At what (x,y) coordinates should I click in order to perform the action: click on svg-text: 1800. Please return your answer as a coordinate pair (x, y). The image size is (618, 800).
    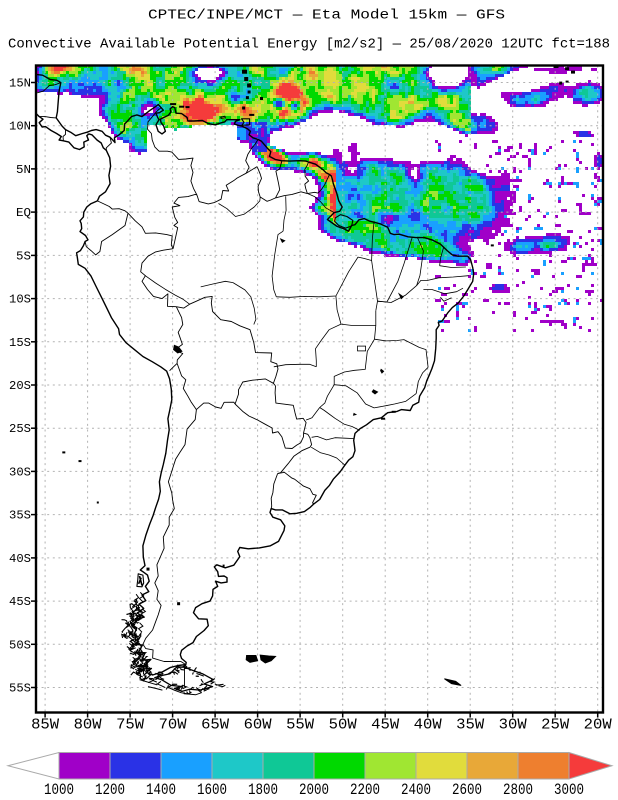
    Looking at the image, I should click on (263, 790).